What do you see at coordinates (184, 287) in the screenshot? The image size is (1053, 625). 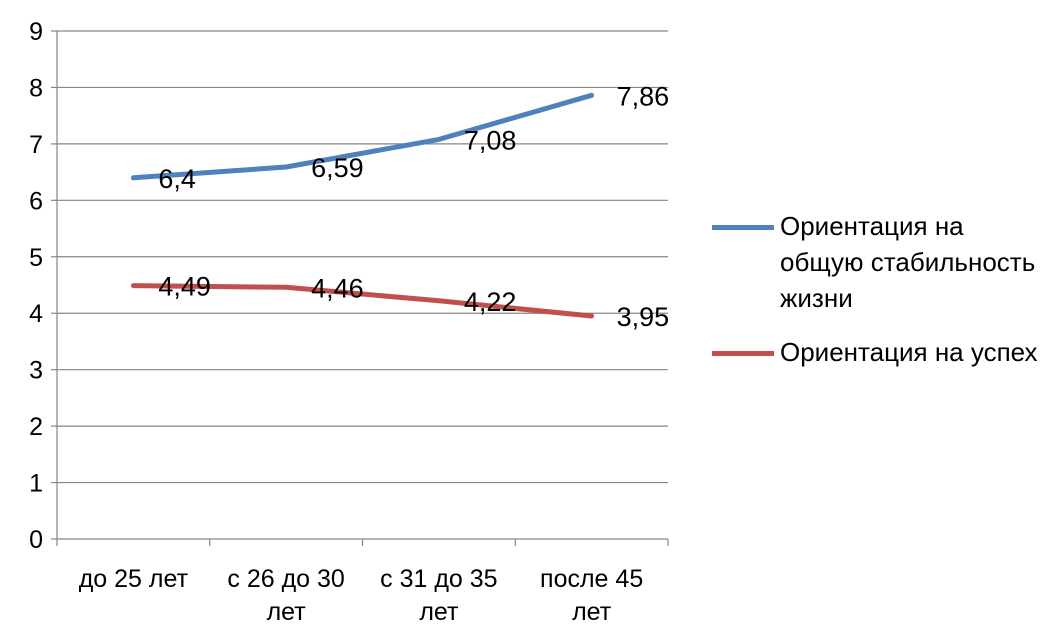 I see `data-label: 4,49` at bounding box center [184, 287].